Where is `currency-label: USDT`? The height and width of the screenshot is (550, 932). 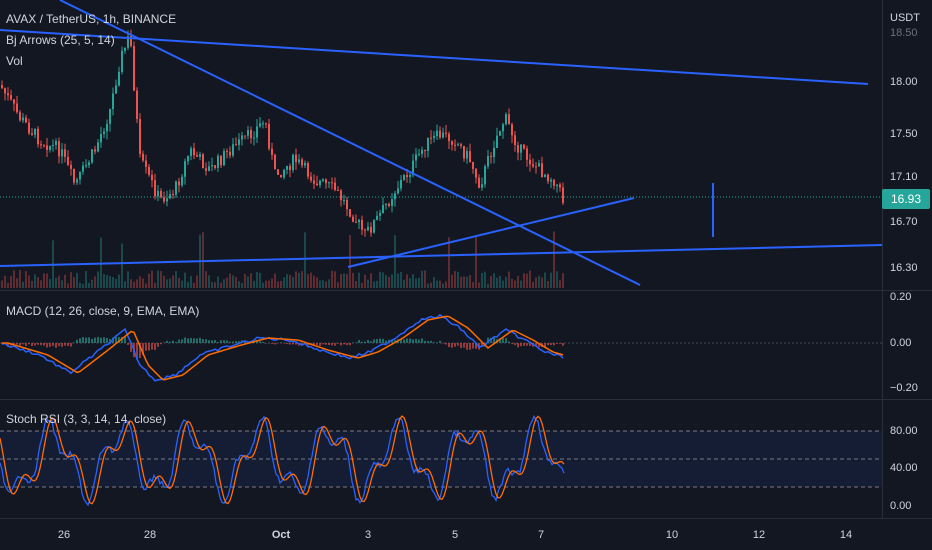
currency-label: USDT is located at coordinates (905, 18).